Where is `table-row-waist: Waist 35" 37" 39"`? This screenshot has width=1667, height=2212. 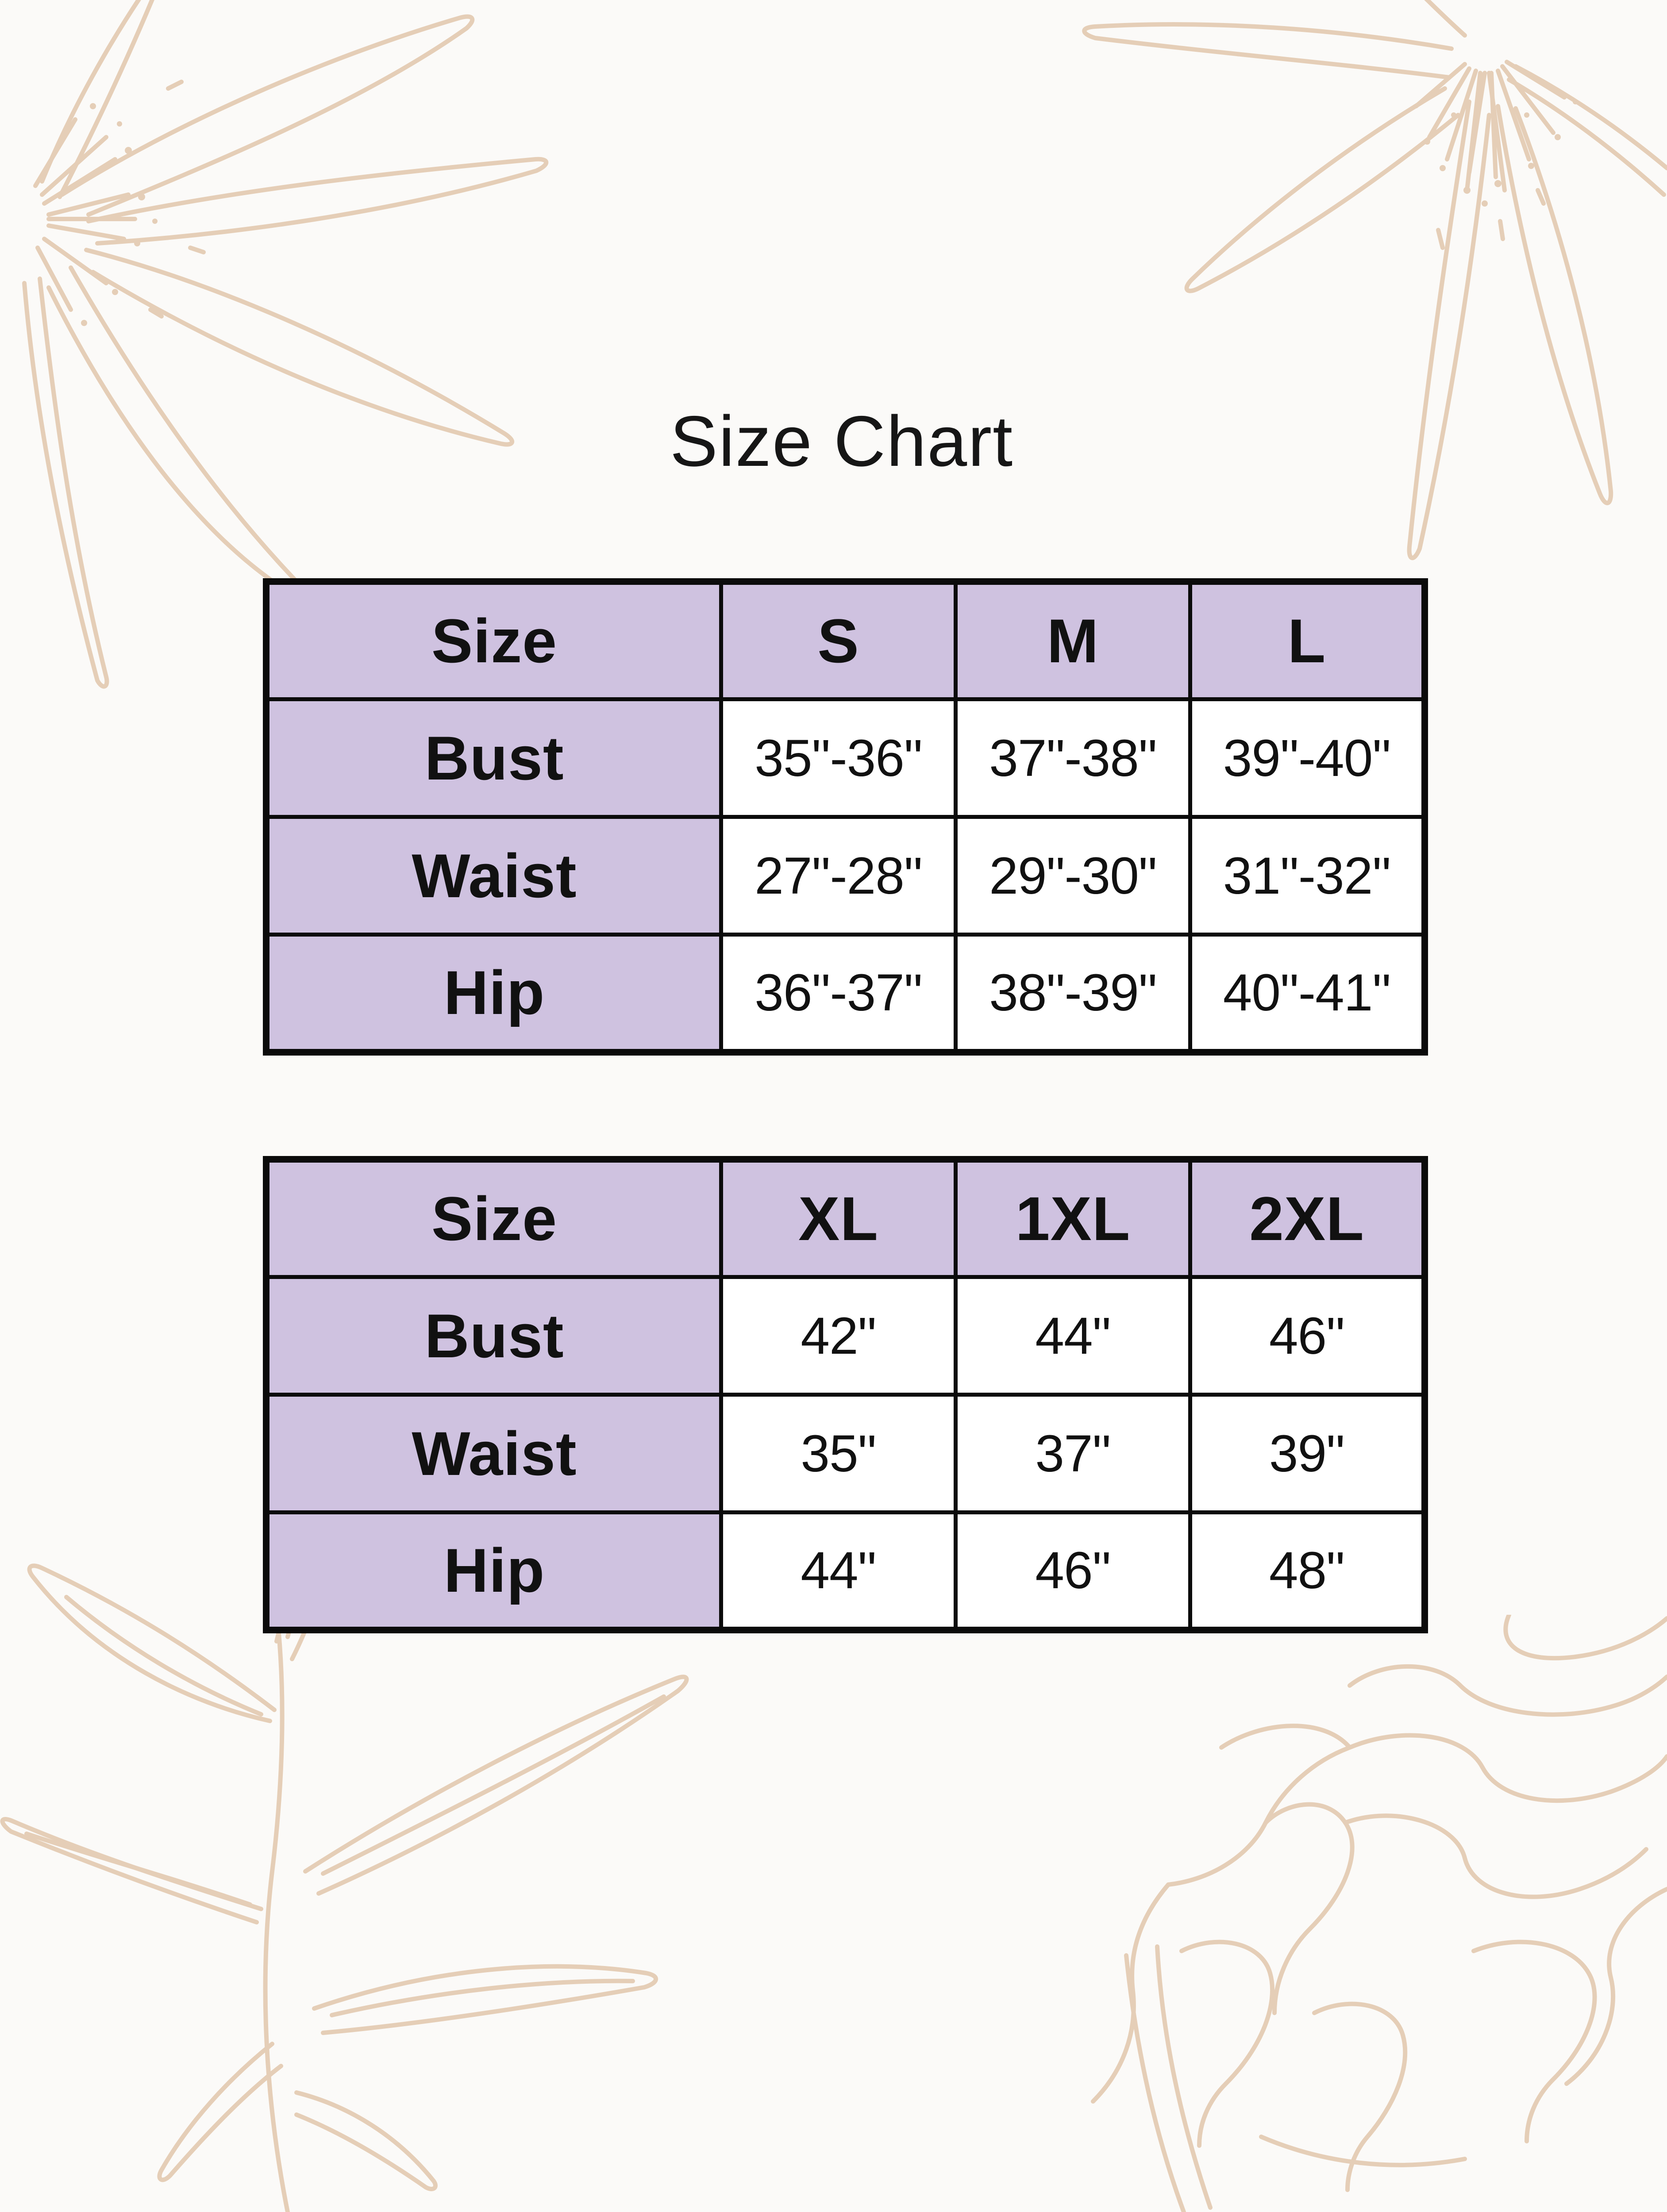 table-row-waist: Waist 35" 37" 39" is located at coordinates (846, 1454).